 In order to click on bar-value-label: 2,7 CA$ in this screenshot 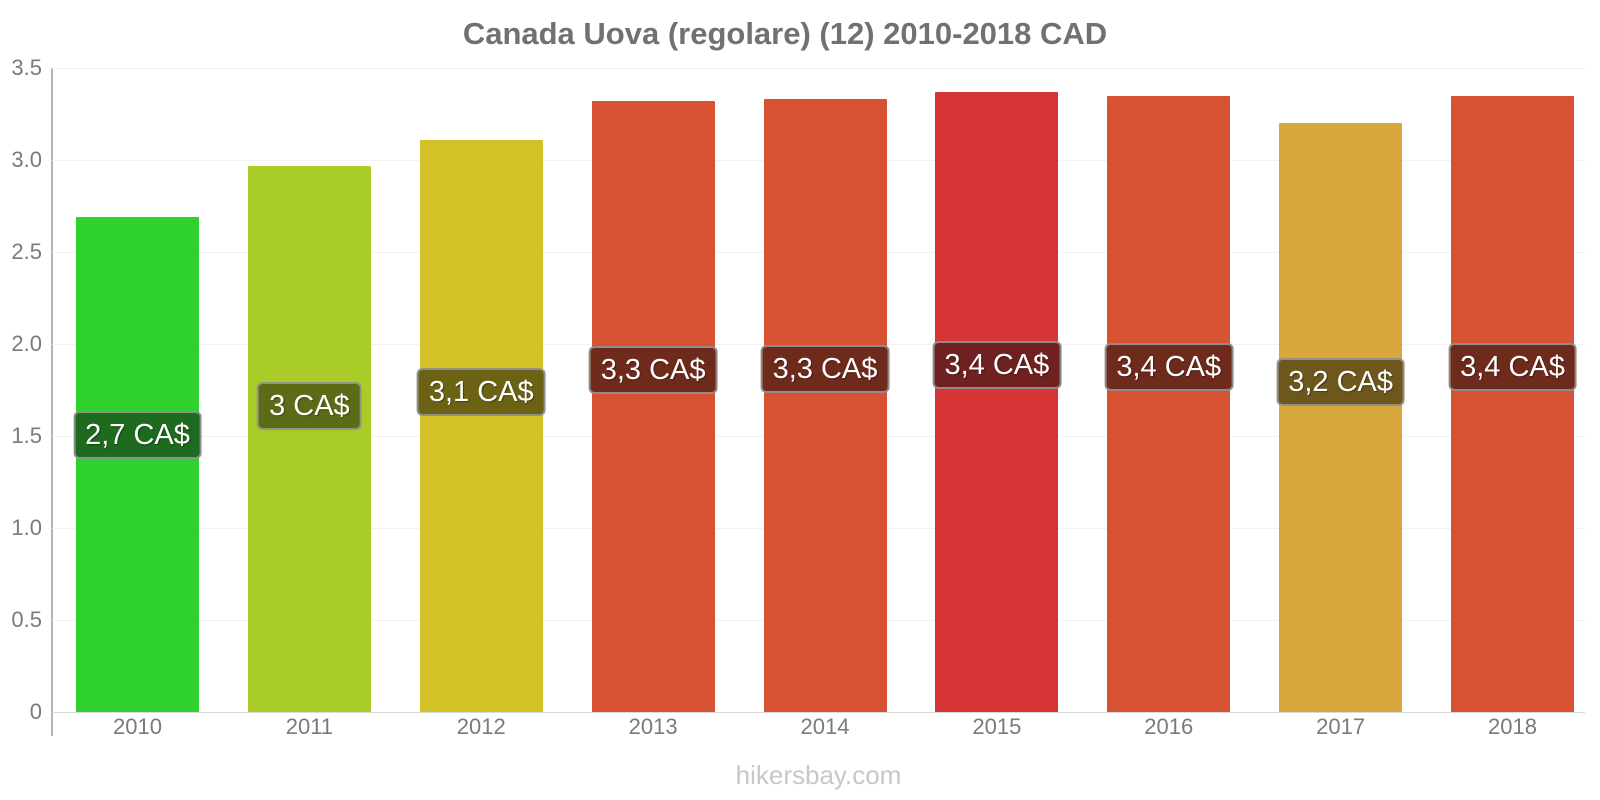, I will do `click(137, 434)`.